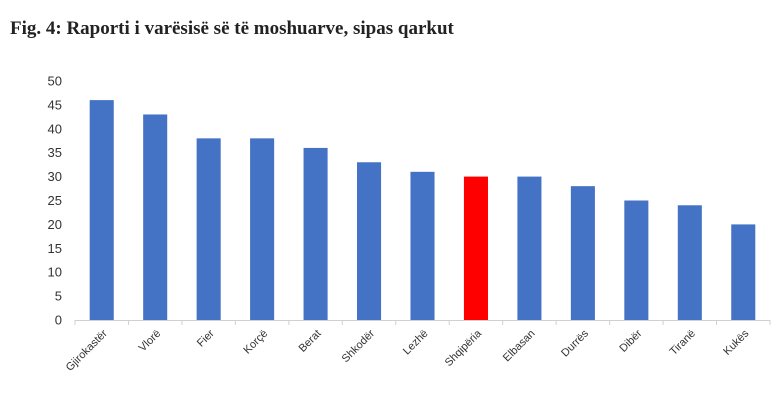  What do you see at coordinates (582, 253) in the screenshot?
I see `bar-durrës` at bounding box center [582, 253].